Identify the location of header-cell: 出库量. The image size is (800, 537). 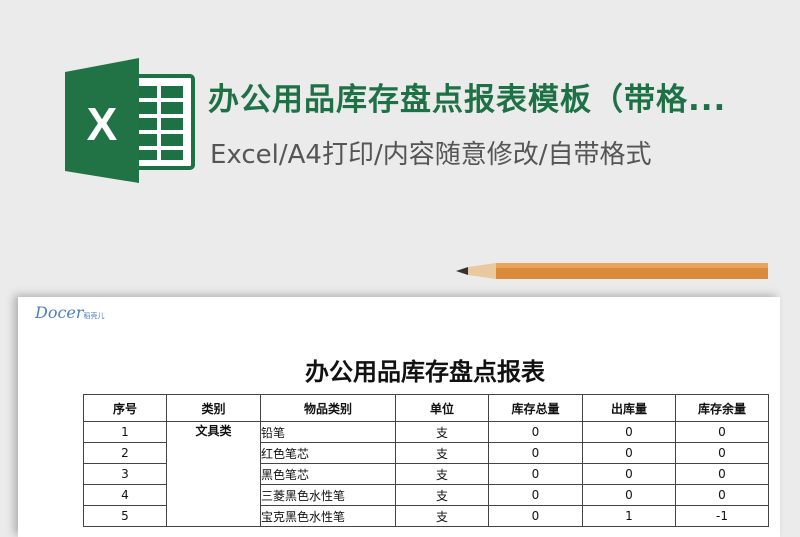
(629, 408).